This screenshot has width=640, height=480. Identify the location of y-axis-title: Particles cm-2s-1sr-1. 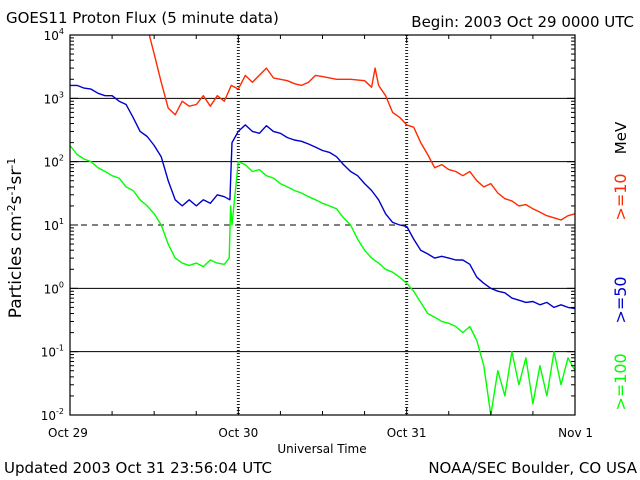
(15, 238).